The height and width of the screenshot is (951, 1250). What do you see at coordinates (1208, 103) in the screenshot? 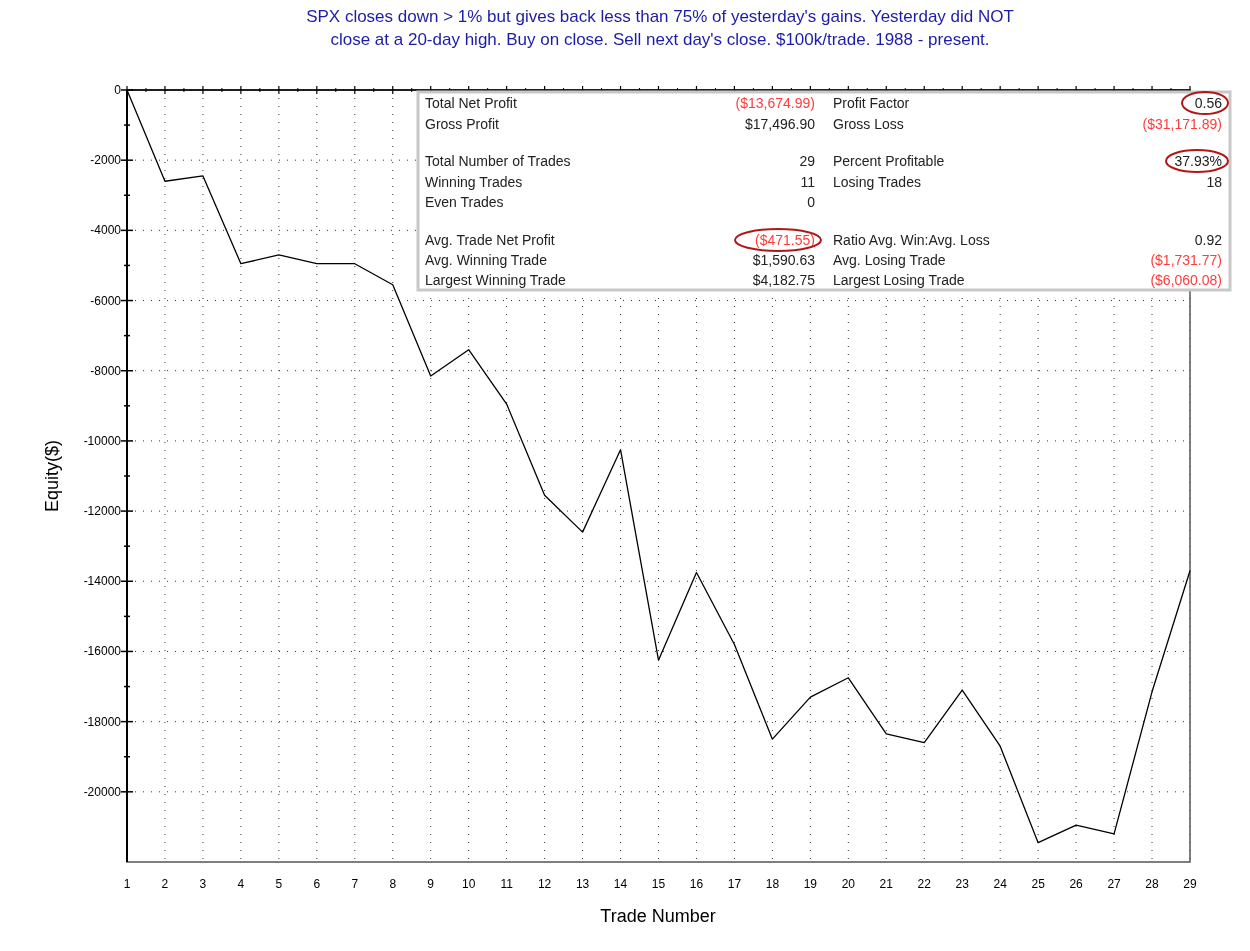
I see `text: 0.56` at bounding box center [1208, 103].